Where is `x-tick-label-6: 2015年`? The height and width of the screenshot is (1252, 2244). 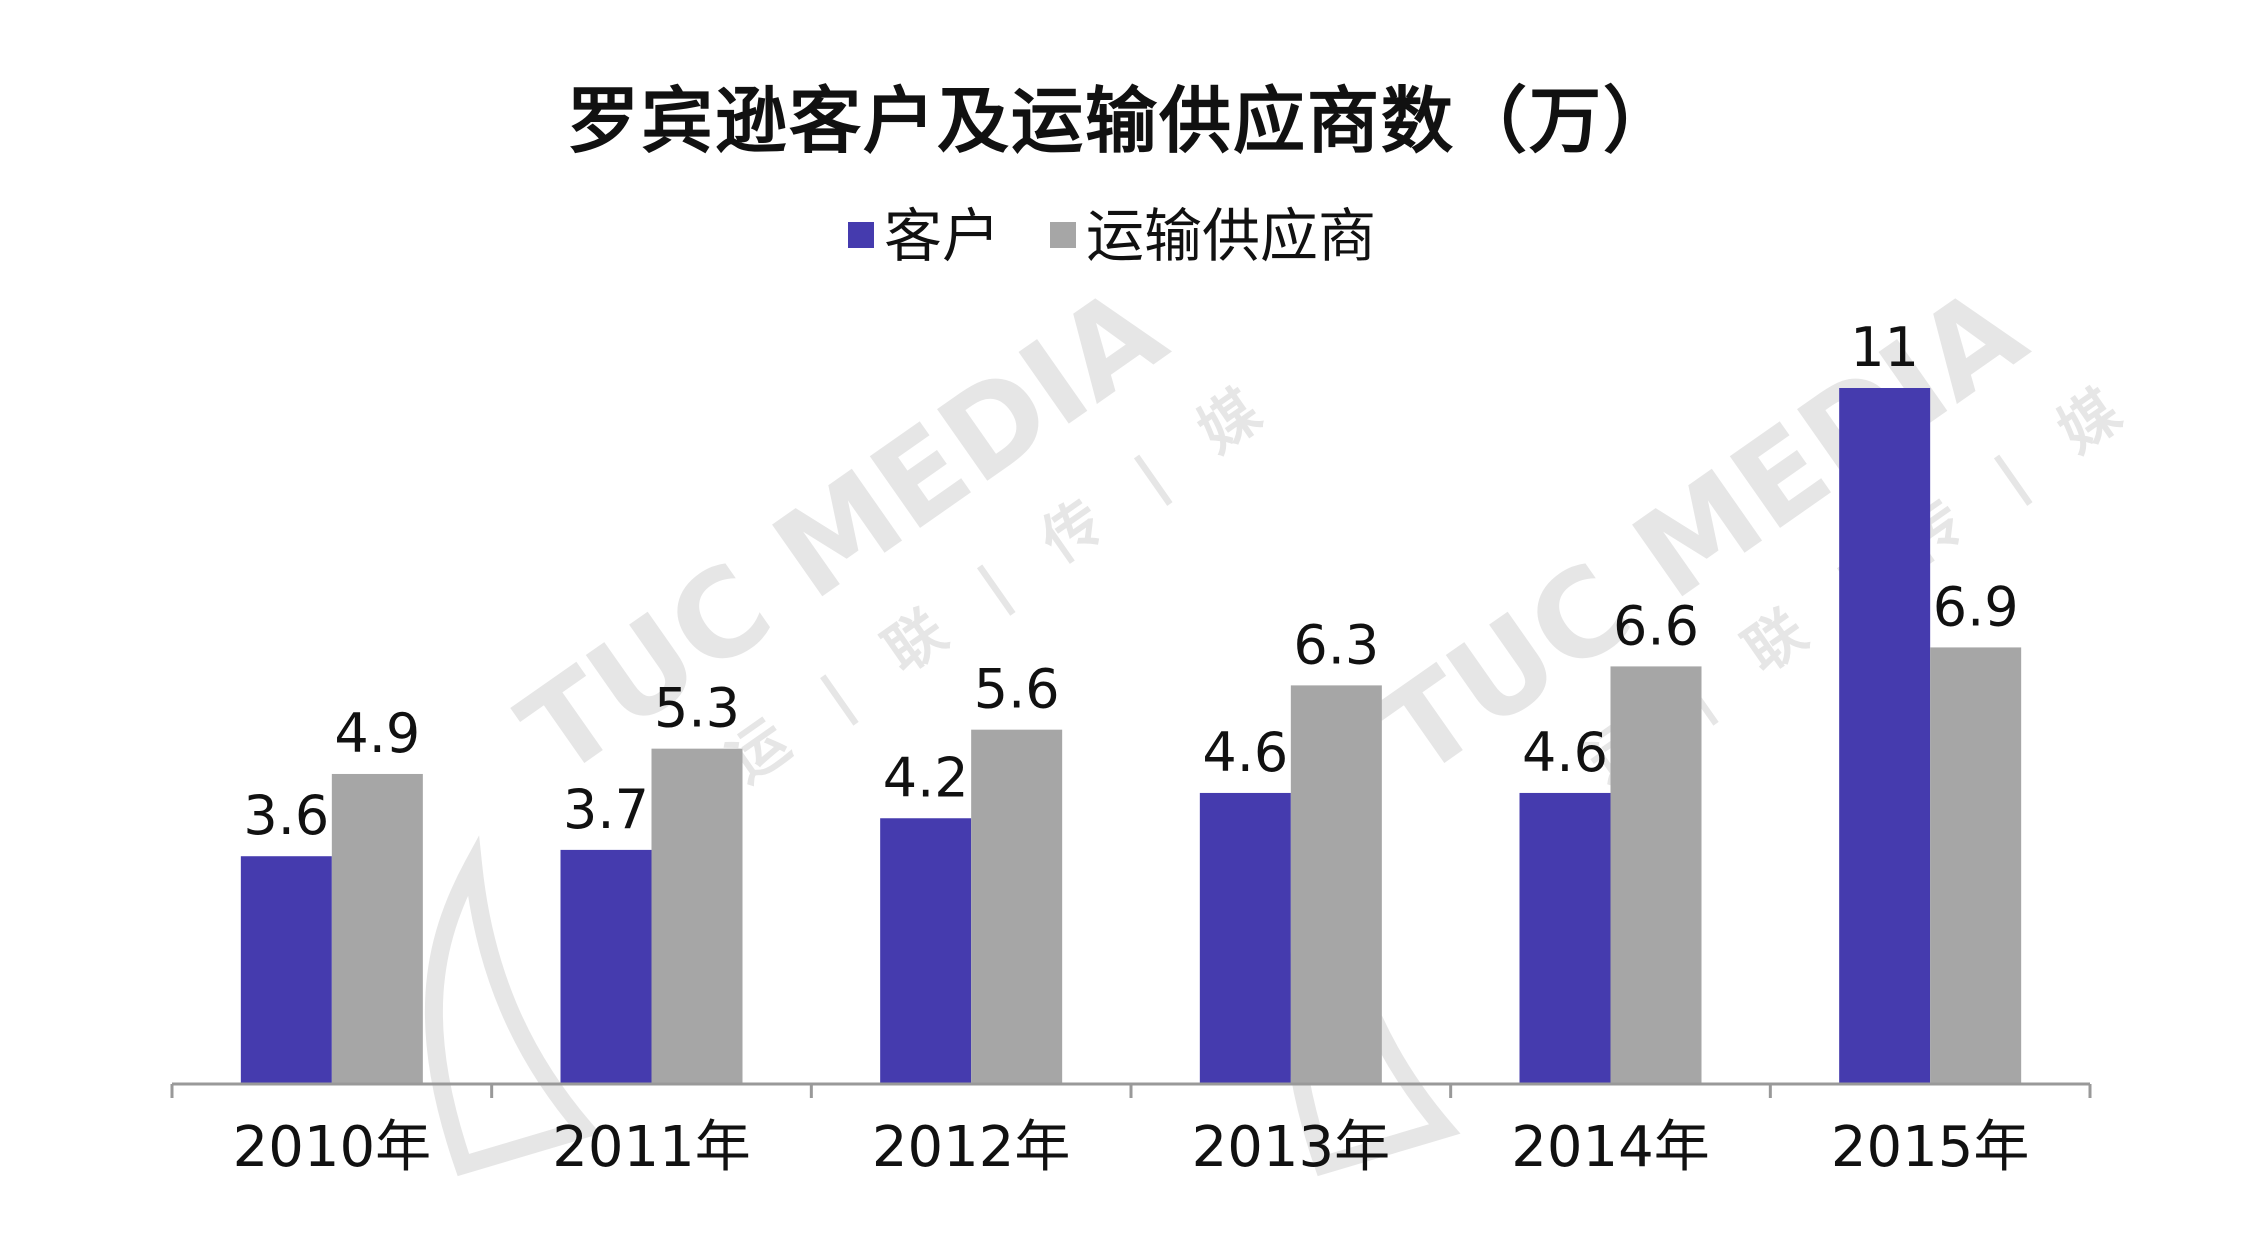
x-tick-label-6: 2015年 is located at coordinates (1930, 1147).